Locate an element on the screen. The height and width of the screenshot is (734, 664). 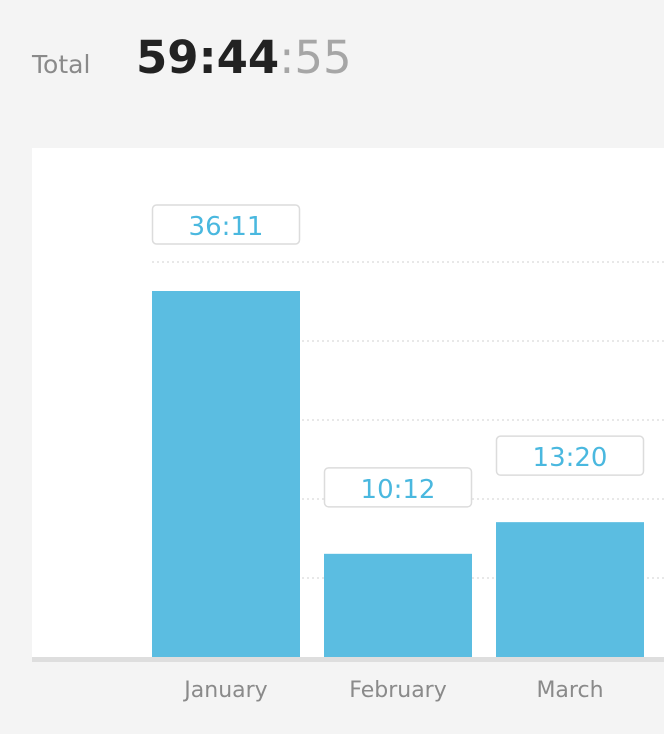
bar-january is located at coordinates (226, 474).